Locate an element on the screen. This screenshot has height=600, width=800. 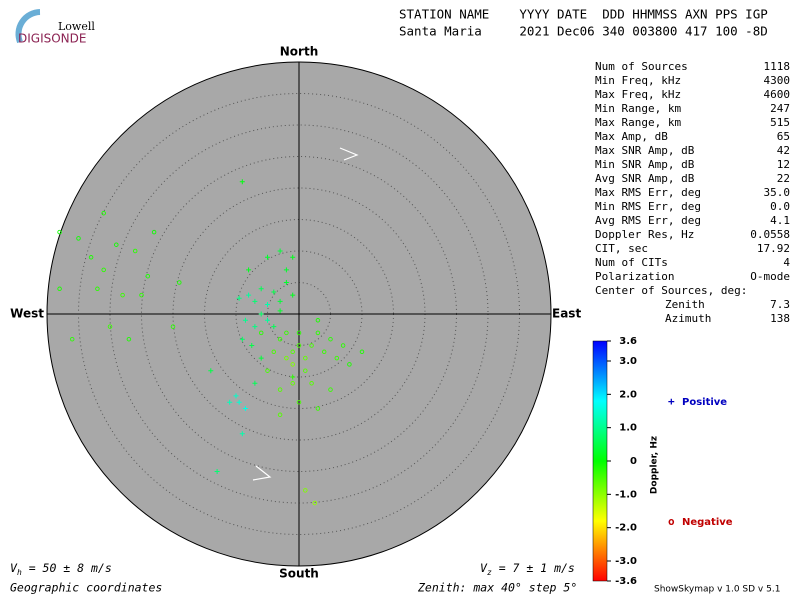
center-title: Center of Sources, deg: is located at coordinates (671, 290).